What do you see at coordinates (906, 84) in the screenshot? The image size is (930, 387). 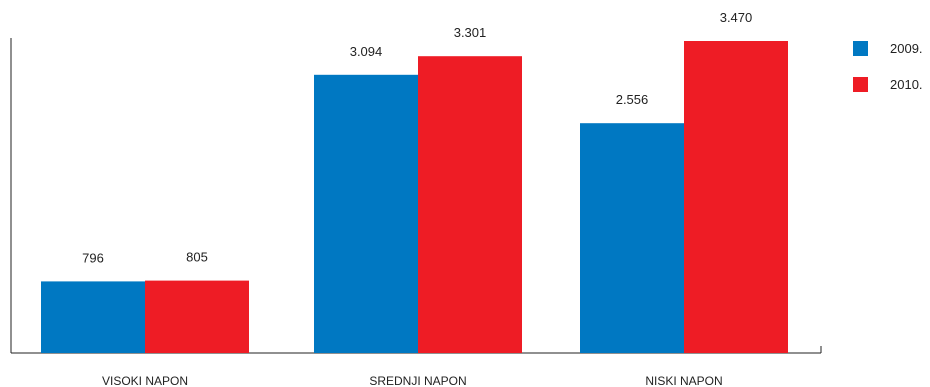 I see `legend-label-1: 2010.` at bounding box center [906, 84].